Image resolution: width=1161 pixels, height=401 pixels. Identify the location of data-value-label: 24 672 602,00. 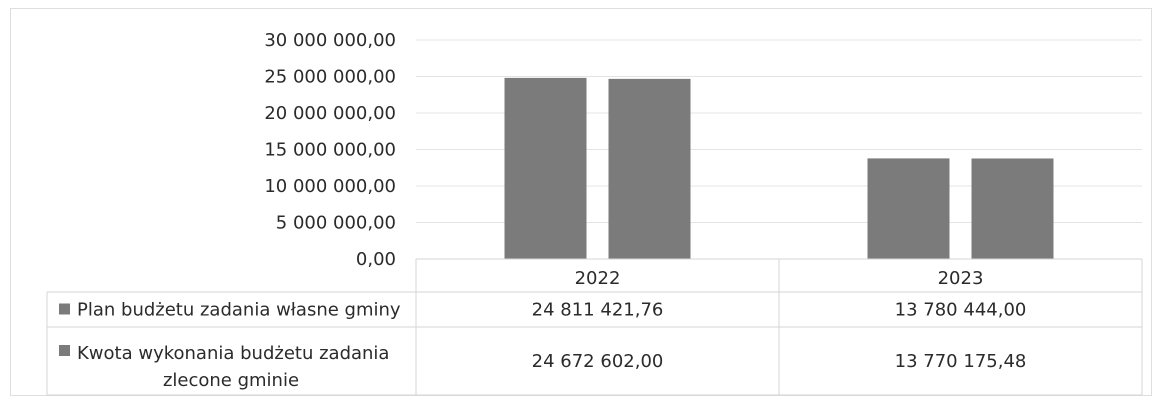
(598, 361).